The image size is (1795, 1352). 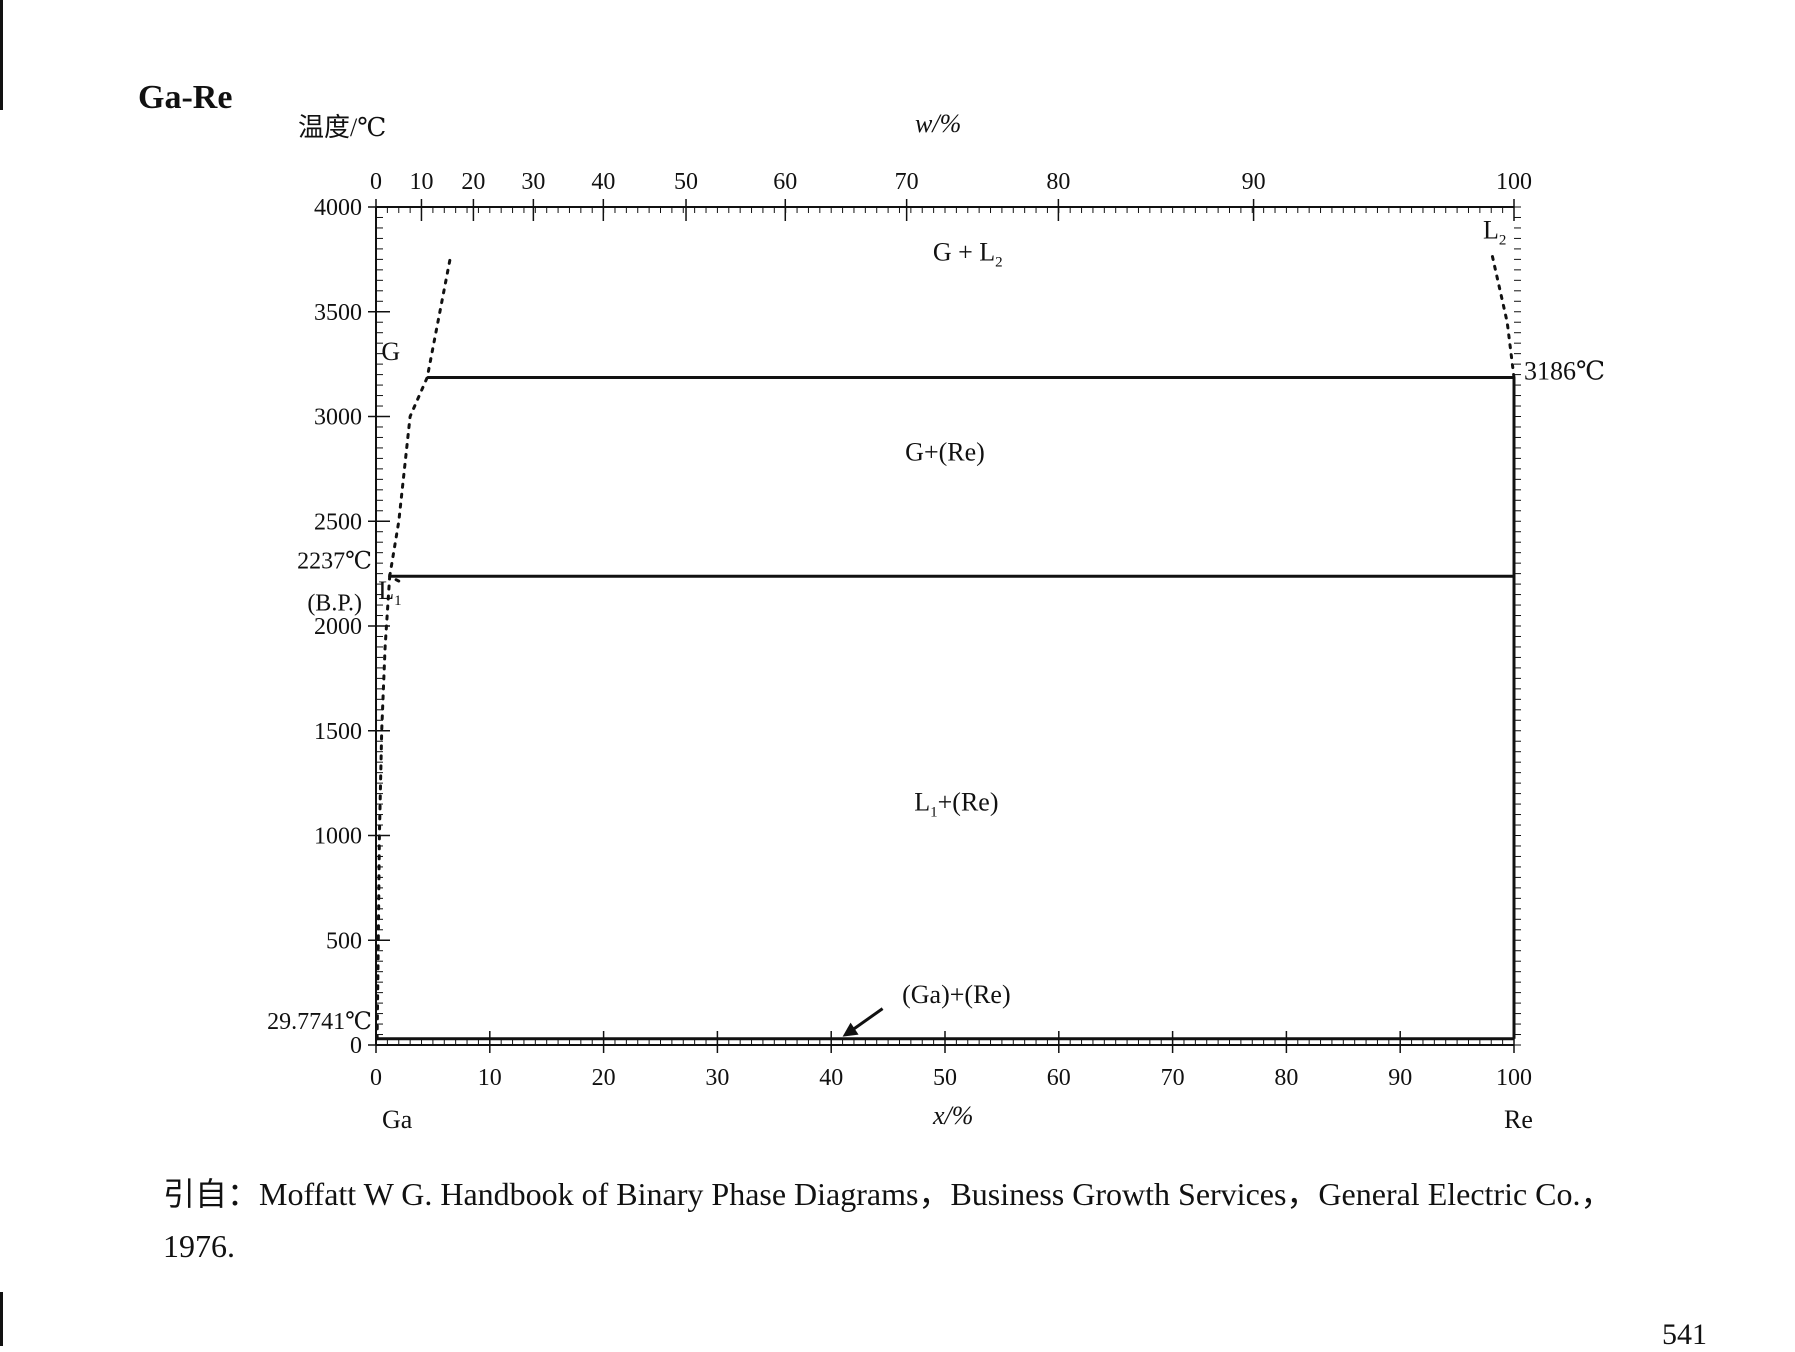 What do you see at coordinates (533, 182) in the screenshot?
I see `top-tick-label: 30` at bounding box center [533, 182].